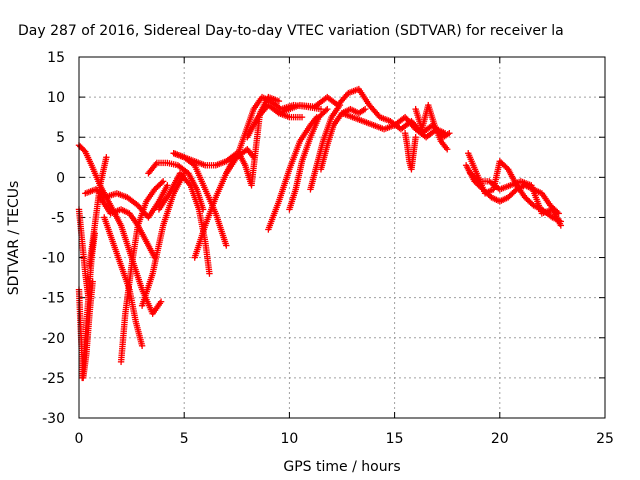 Image resolution: width=640 pixels, height=480 pixels. I want to click on y-tick-label: -5, so click(58, 218).